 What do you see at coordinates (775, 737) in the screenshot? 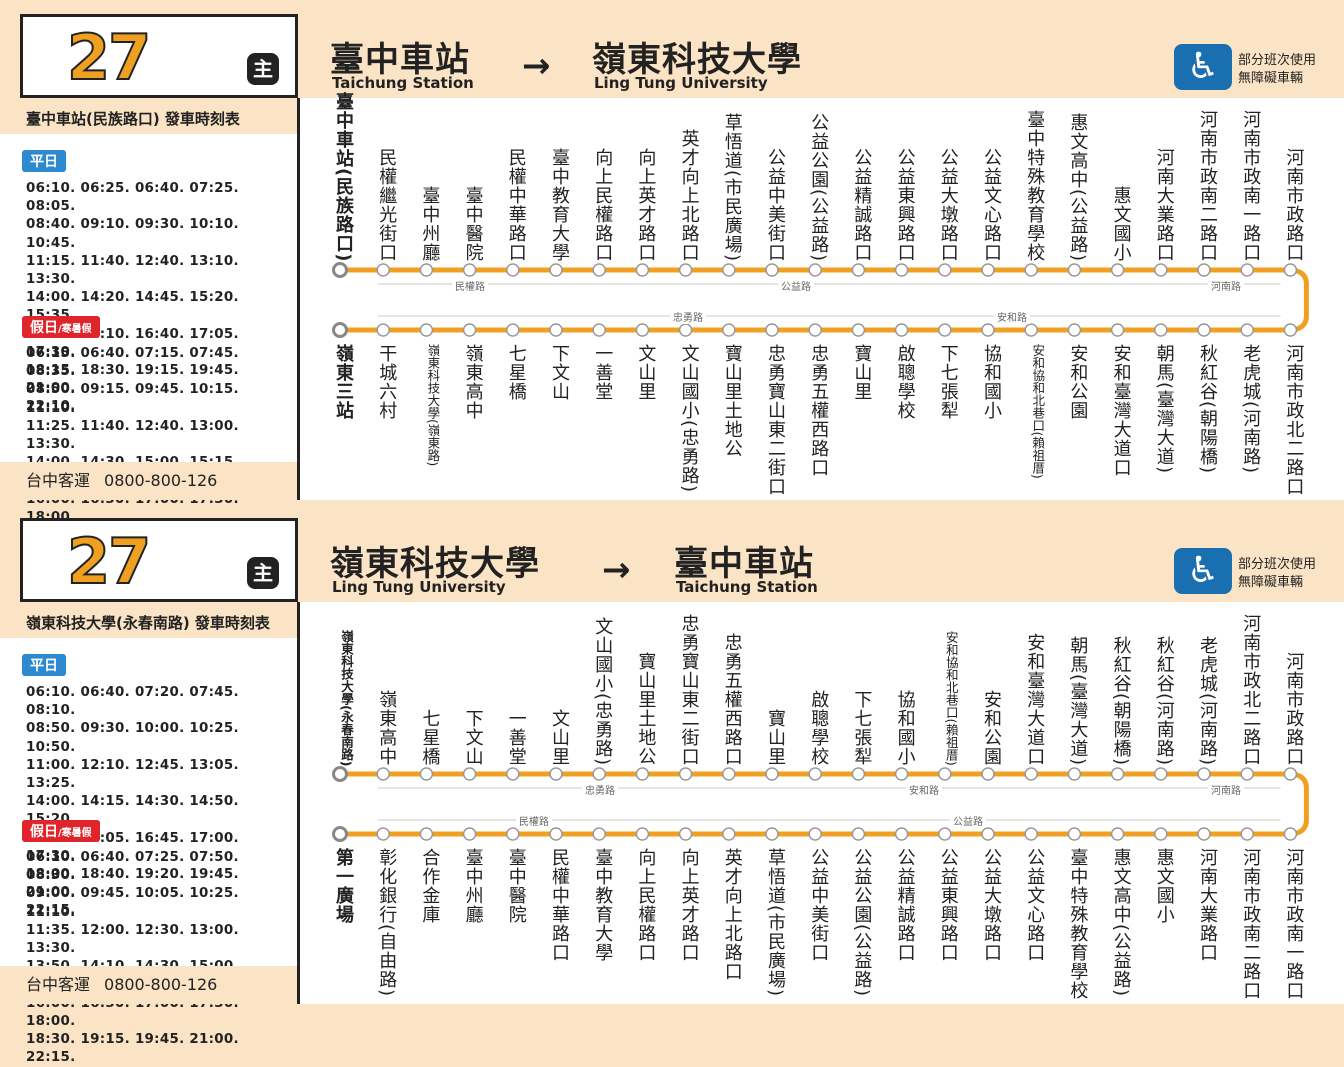
I see `stop-name-top: 寶山里` at bounding box center [775, 737].